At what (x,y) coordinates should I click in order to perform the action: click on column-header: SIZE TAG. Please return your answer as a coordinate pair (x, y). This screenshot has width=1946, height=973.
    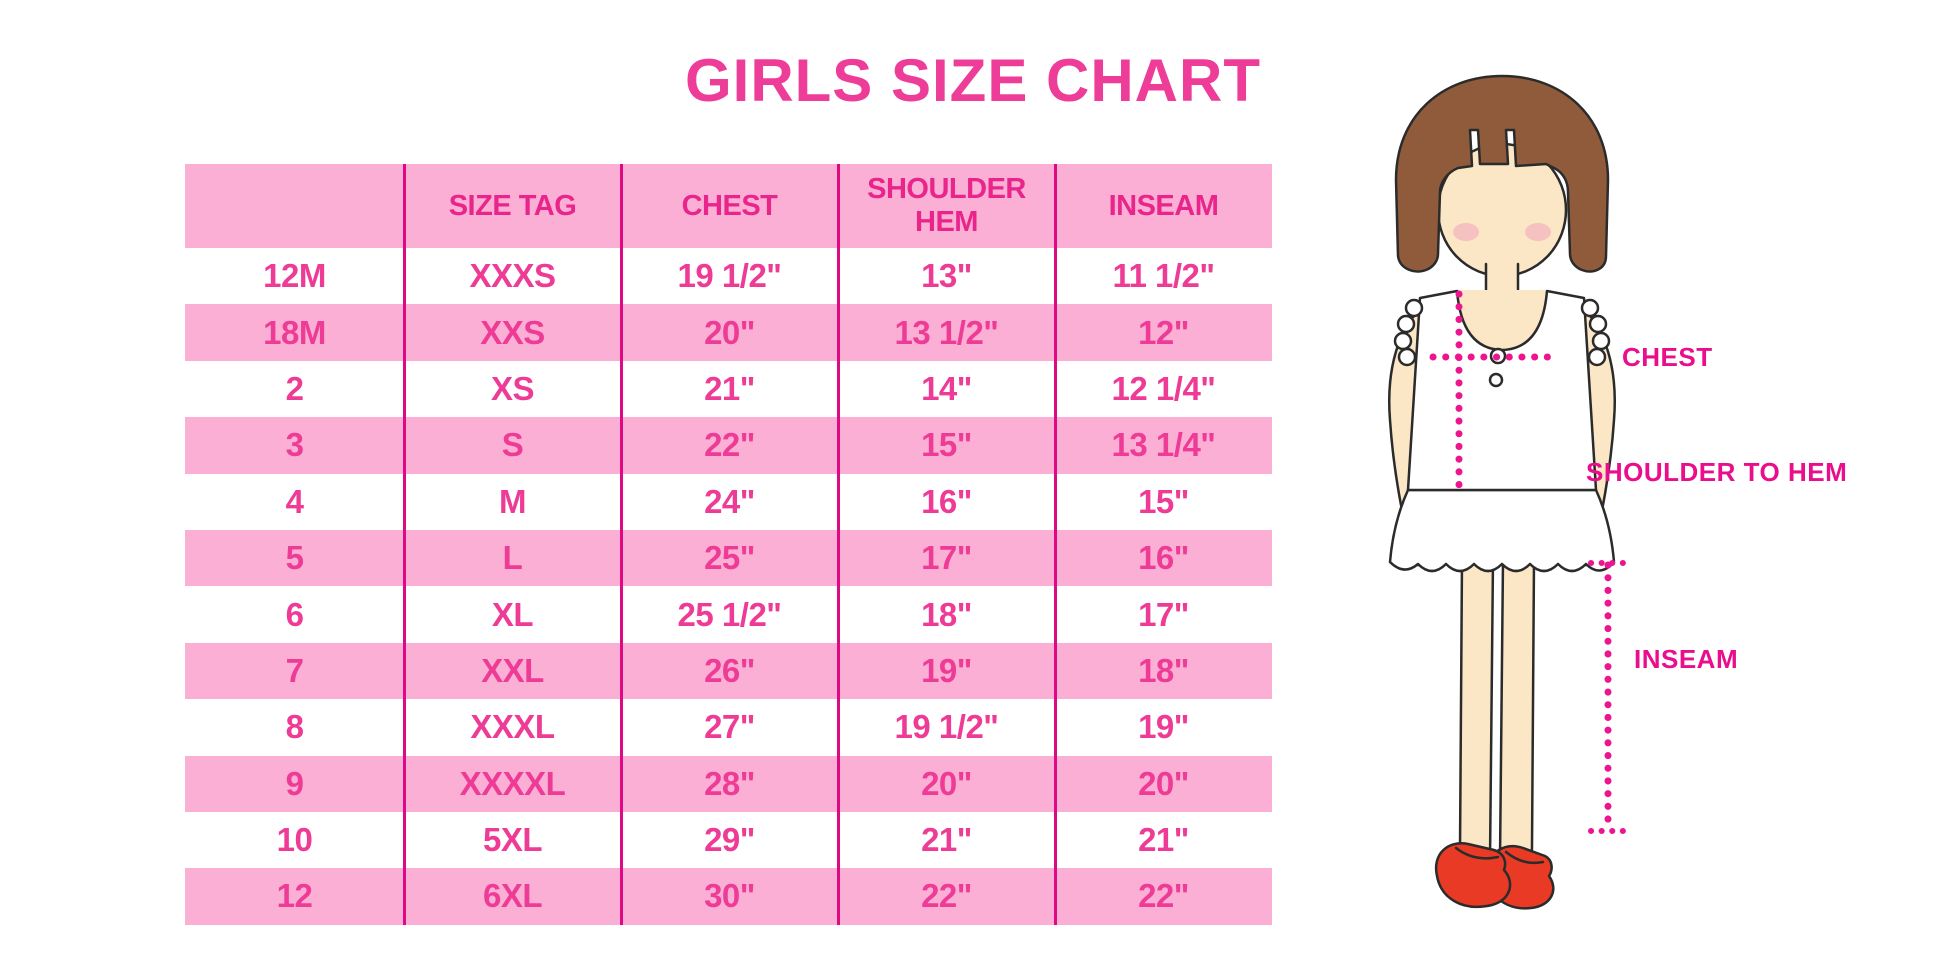
    Looking at the image, I should click on (512, 205).